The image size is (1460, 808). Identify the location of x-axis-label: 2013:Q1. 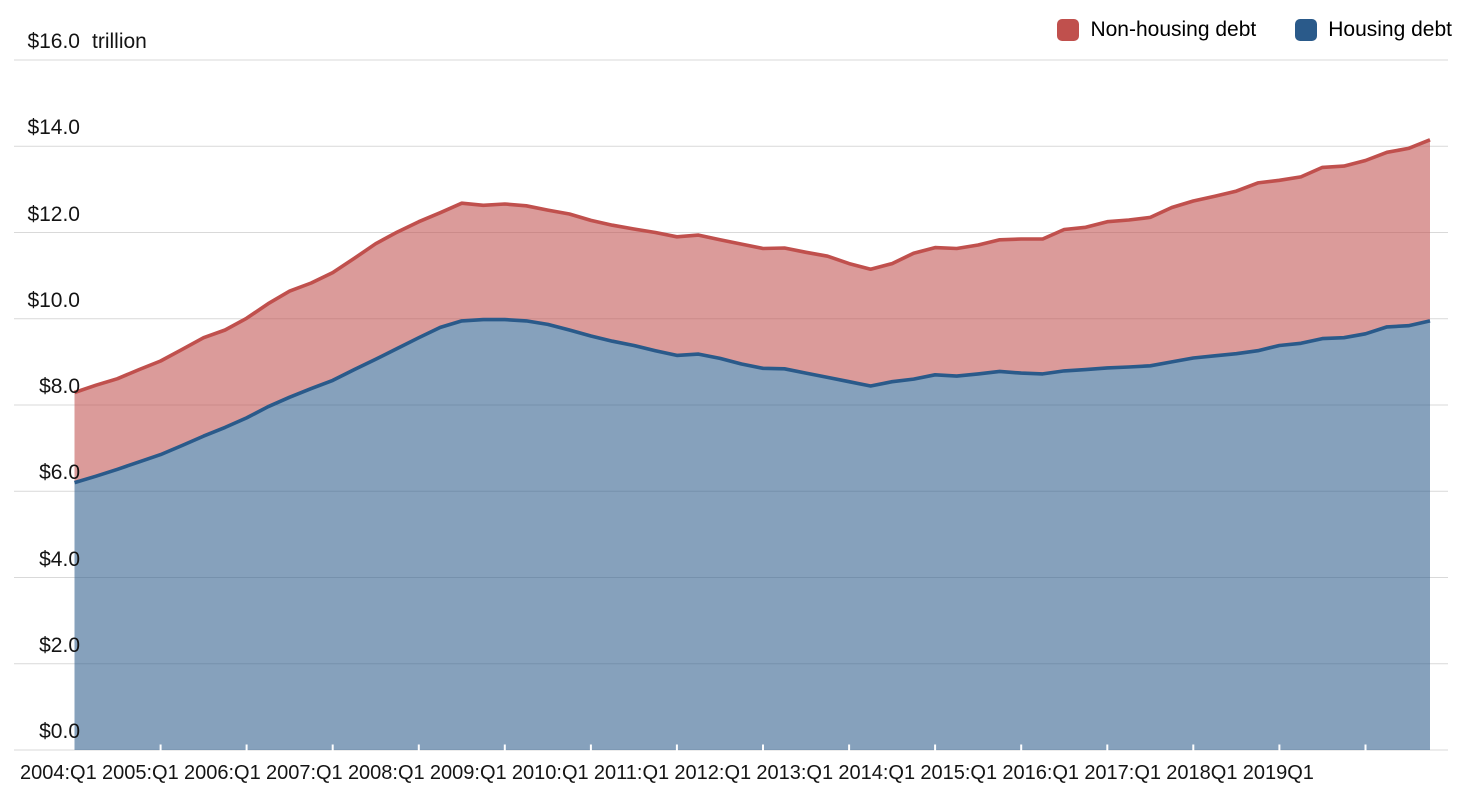
(795, 773).